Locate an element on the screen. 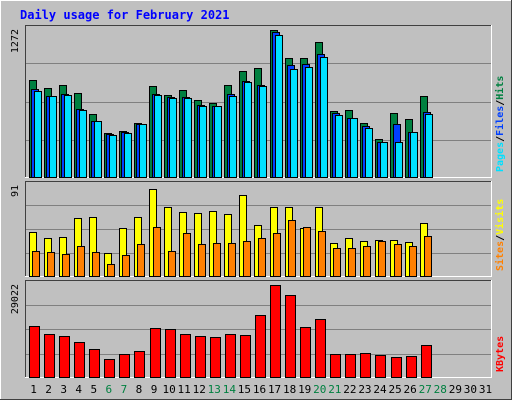 This screenshot has height=400, width=512. y-axis-max-label: 91 is located at coordinates (15, 191).